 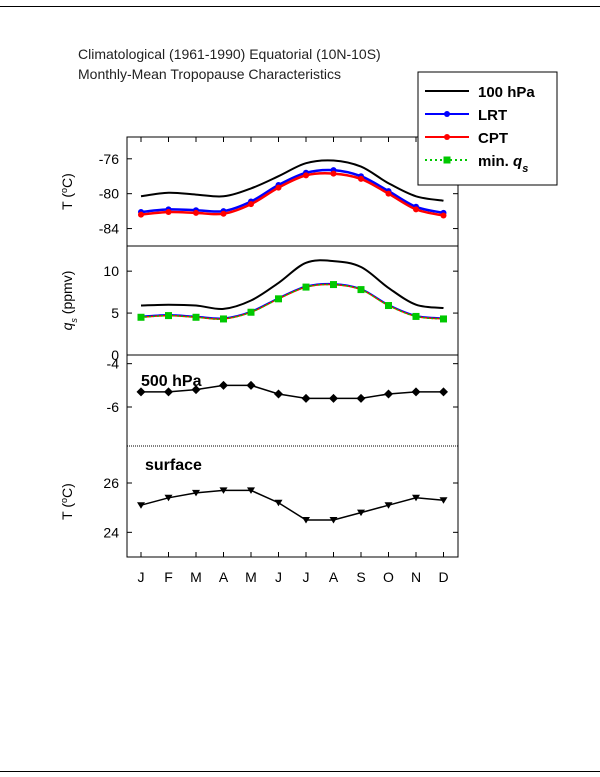 What do you see at coordinates (493, 138) in the screenshot?
I see `legend-label-cpt: CPT` at bounding box center [493, 138].